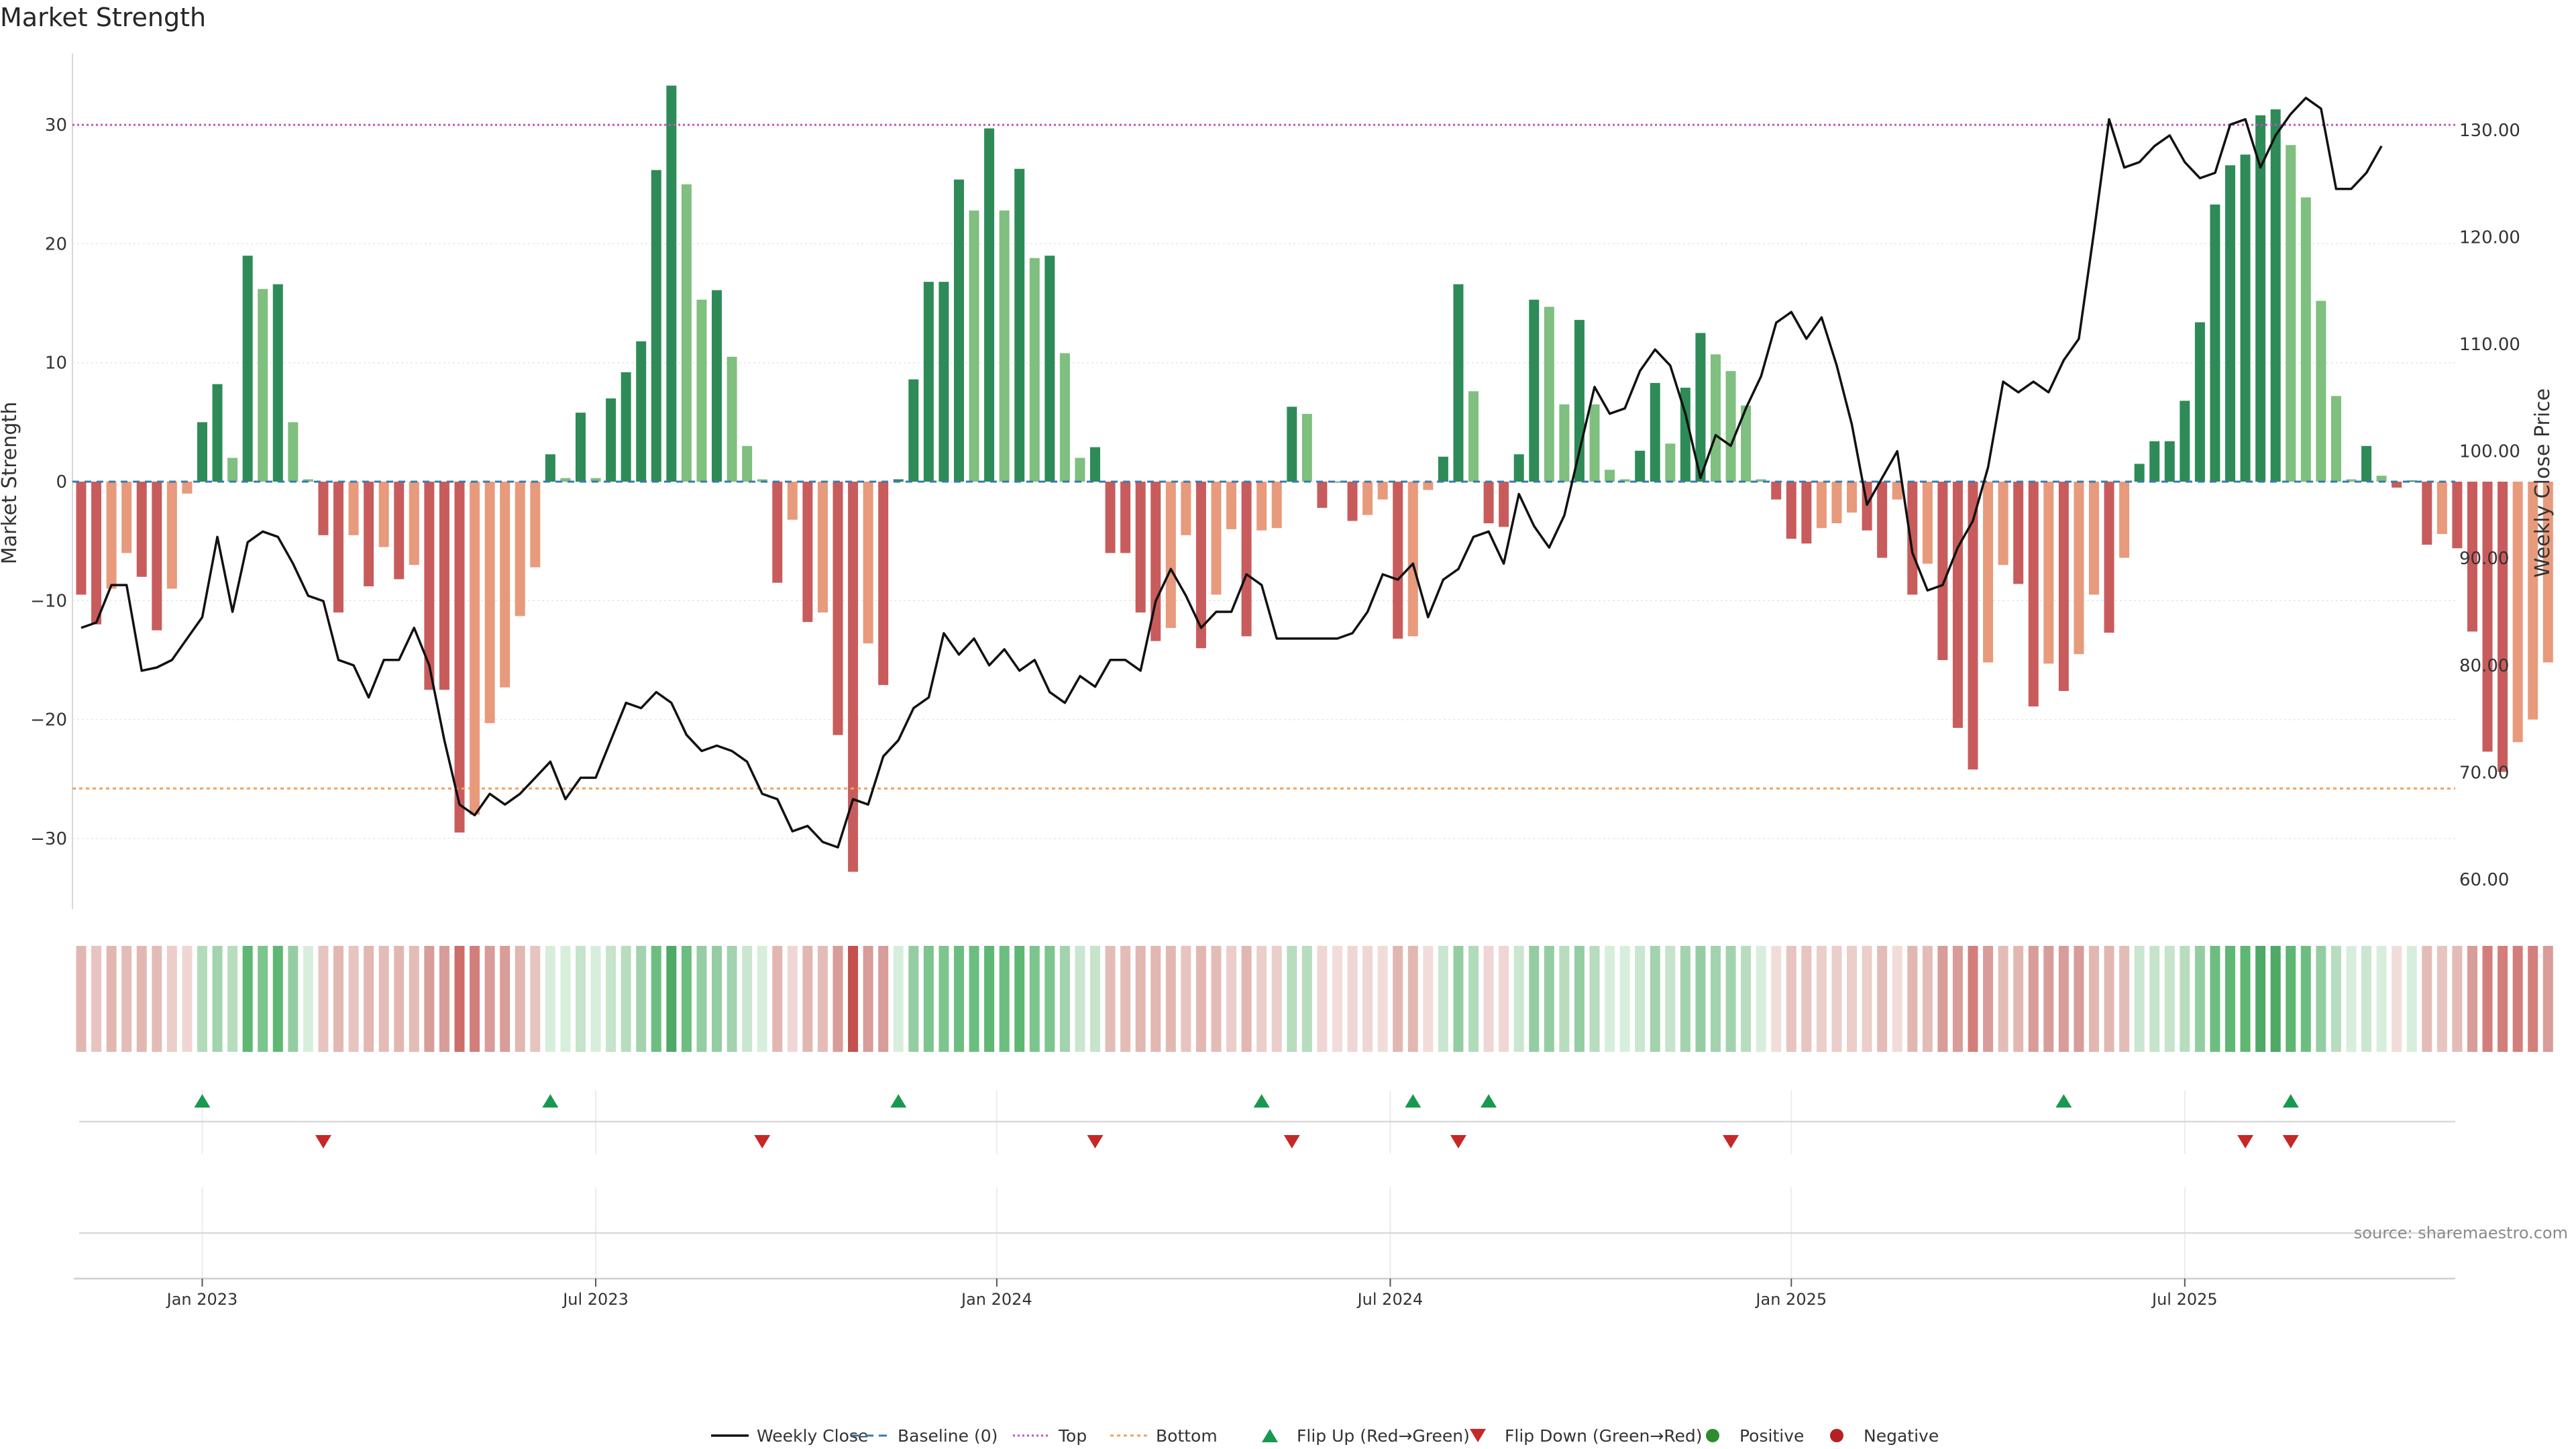  I want to click on legend-item: Top, so click(1050, 1436).